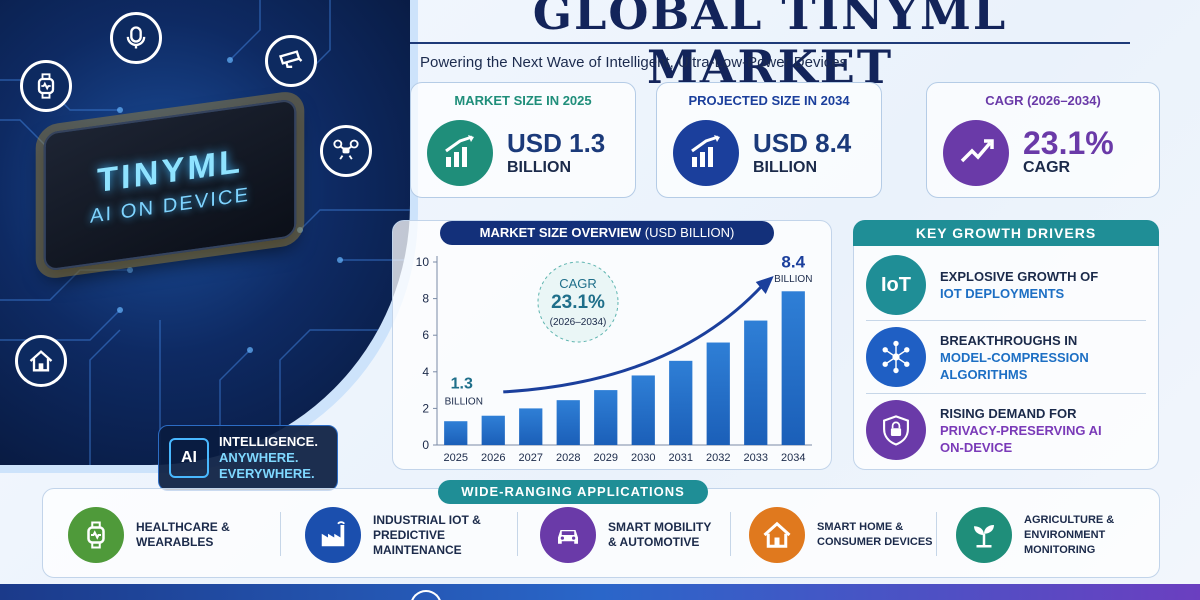  Describe the element at coordinates (1065, 534) in the screenshot. I see `app-label-line-2: ENVIRONMENT` at that location.